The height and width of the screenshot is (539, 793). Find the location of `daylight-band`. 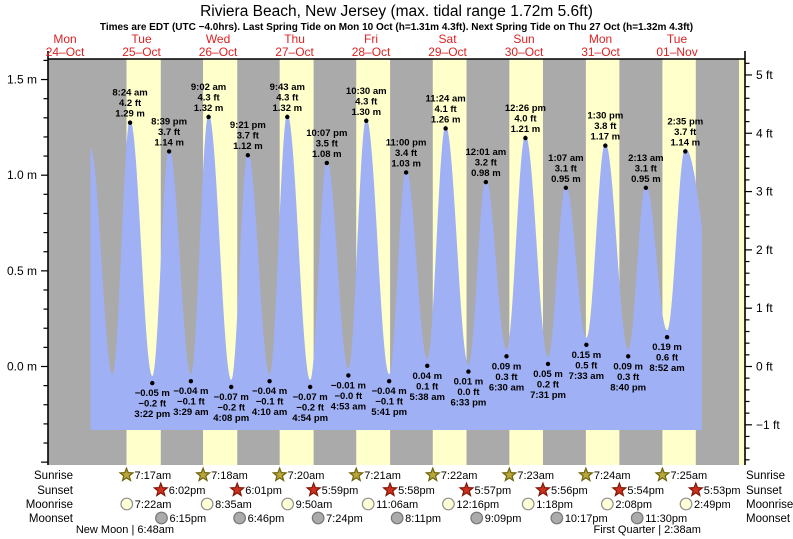

daylight-band is located at coordinates (741, 262).